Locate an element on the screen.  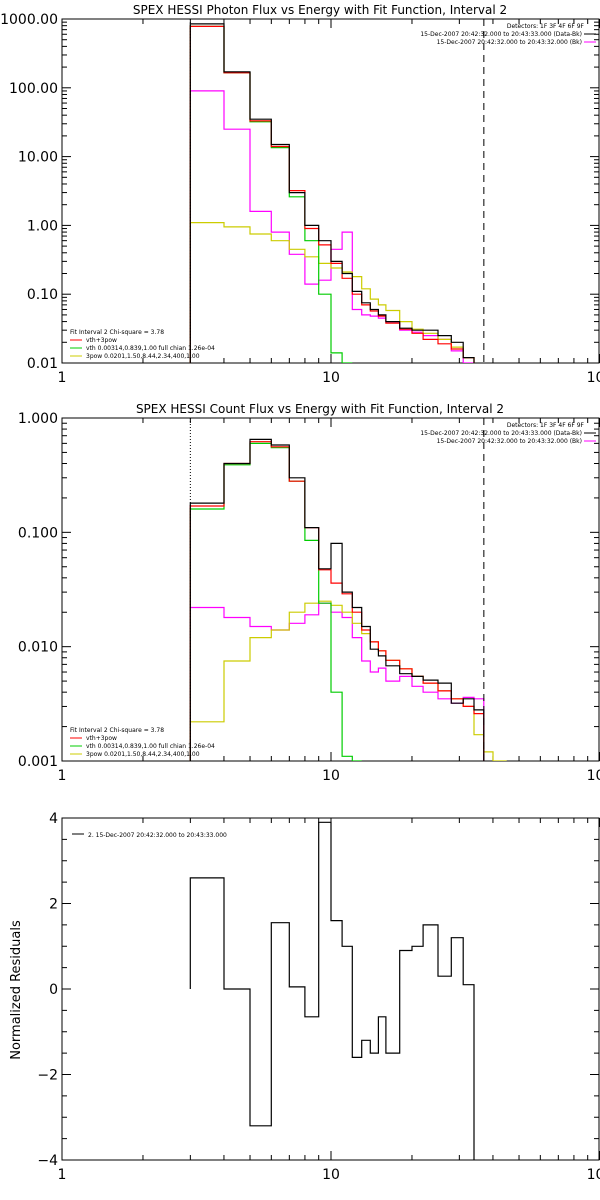
y-tick-label: 1.000 is located at coordinates (38, 419).